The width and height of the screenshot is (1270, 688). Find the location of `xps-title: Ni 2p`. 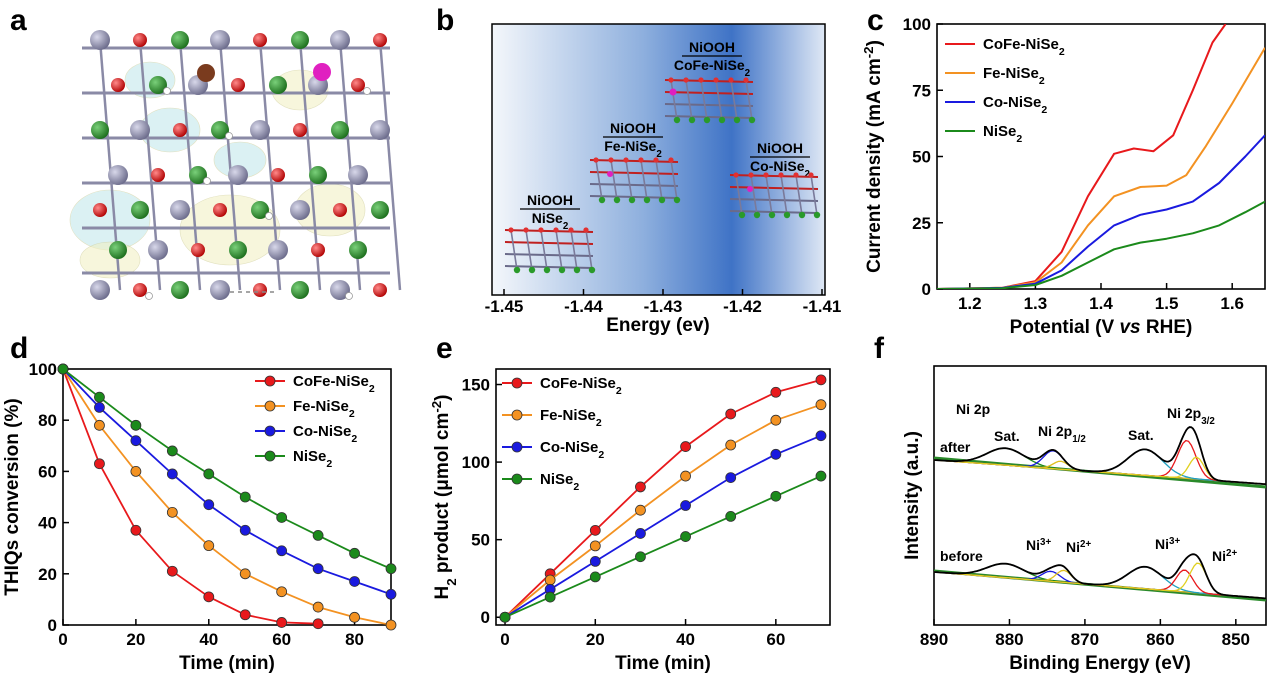

xps-title: Ni 2p is located at coordinates (973, 409).